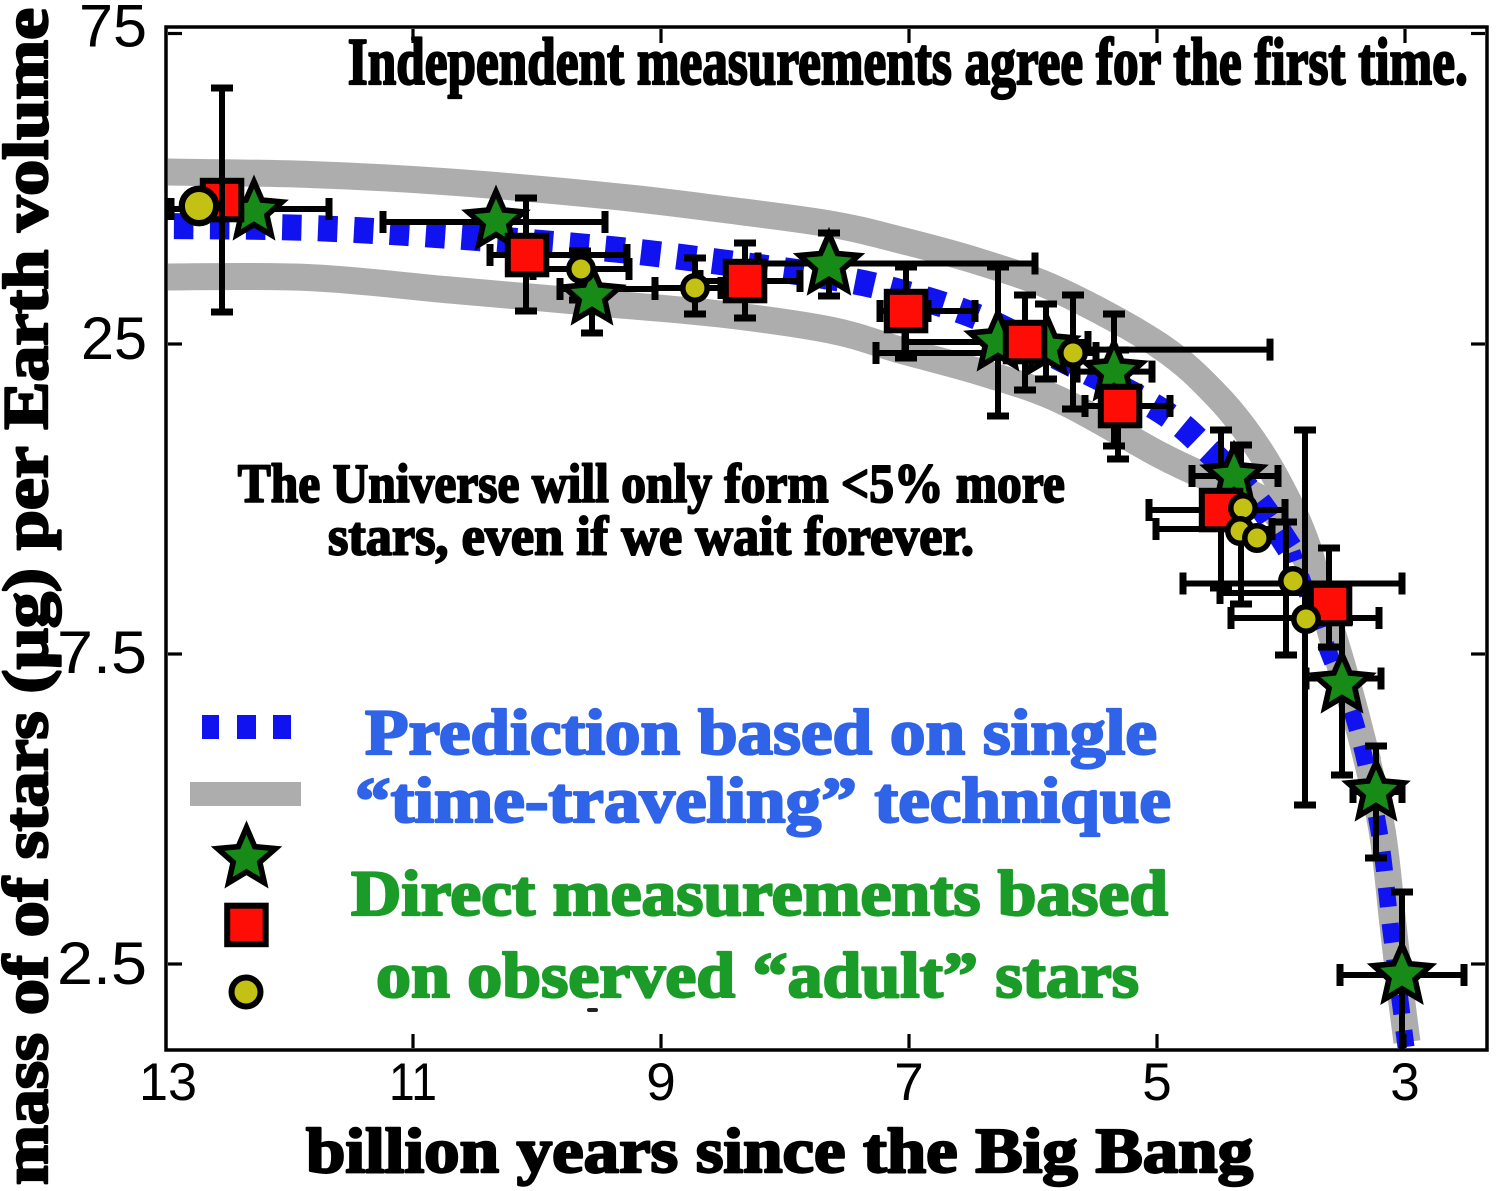 Image resolution: width=1500 pixels, height=1191 pixels. I want to click on svg-text:The Universe will only form <5: The Universe will only form <5% more, so click(651, 483).